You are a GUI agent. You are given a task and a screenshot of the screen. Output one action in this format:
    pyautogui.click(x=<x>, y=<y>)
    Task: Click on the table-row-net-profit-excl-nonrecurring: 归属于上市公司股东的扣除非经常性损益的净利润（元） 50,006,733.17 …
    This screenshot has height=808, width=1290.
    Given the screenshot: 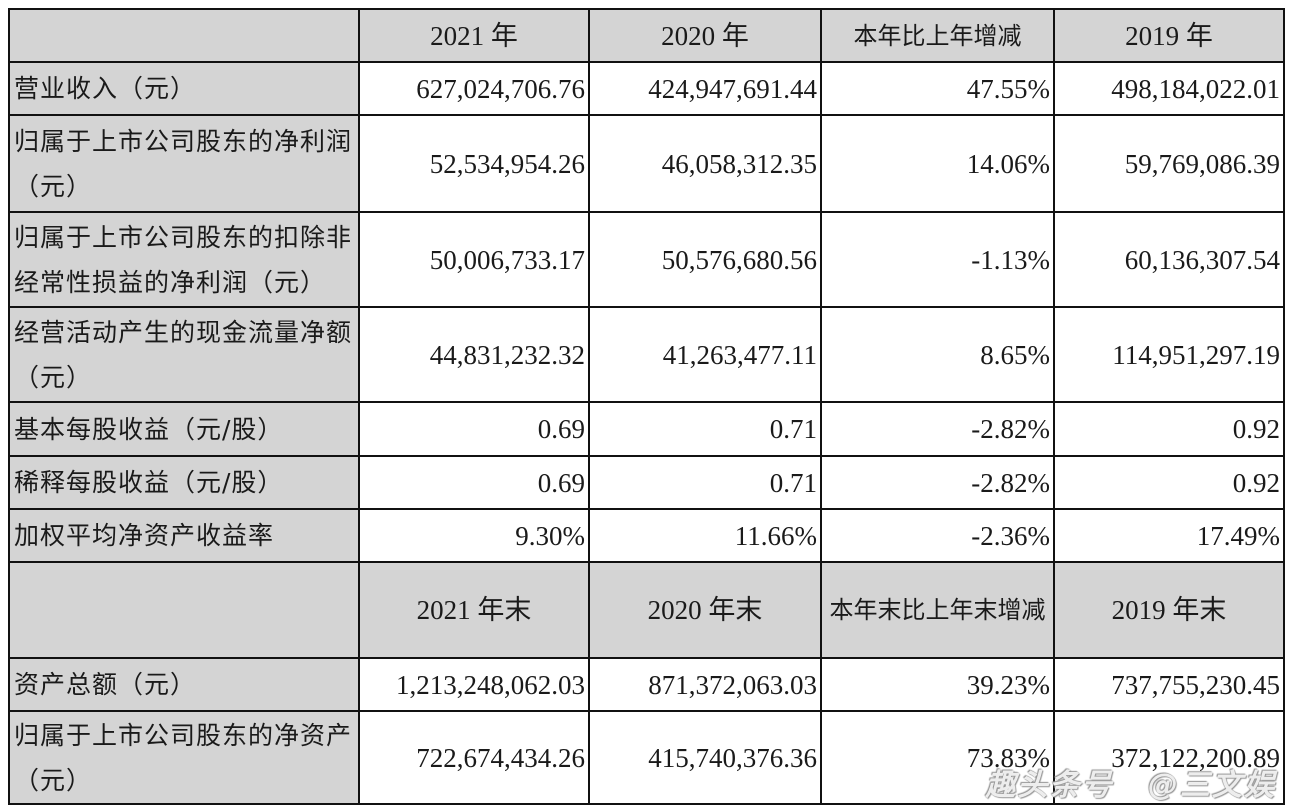 What is the action you would take?
    pyautogui.click(x=646, y=259)
    